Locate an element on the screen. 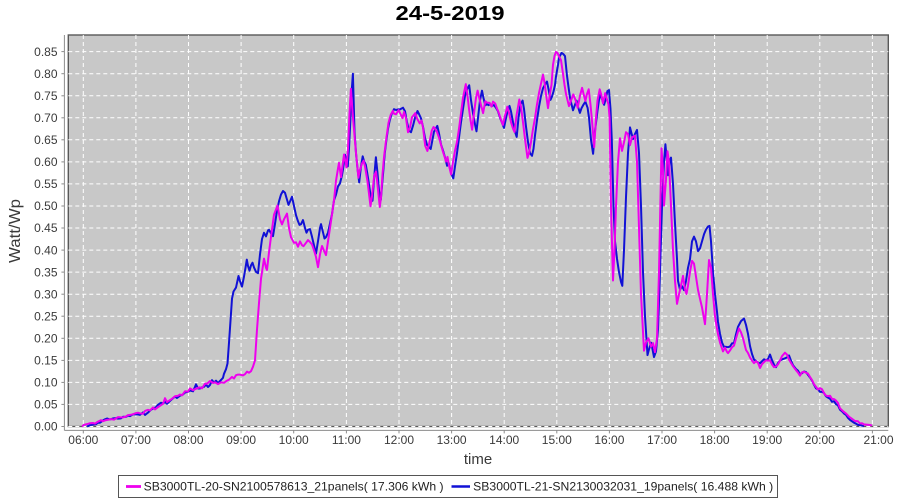 Image resolution: width=900 pixels, height=500 pixels. svg-text: 09:00 is located at coordinates (241, 440).